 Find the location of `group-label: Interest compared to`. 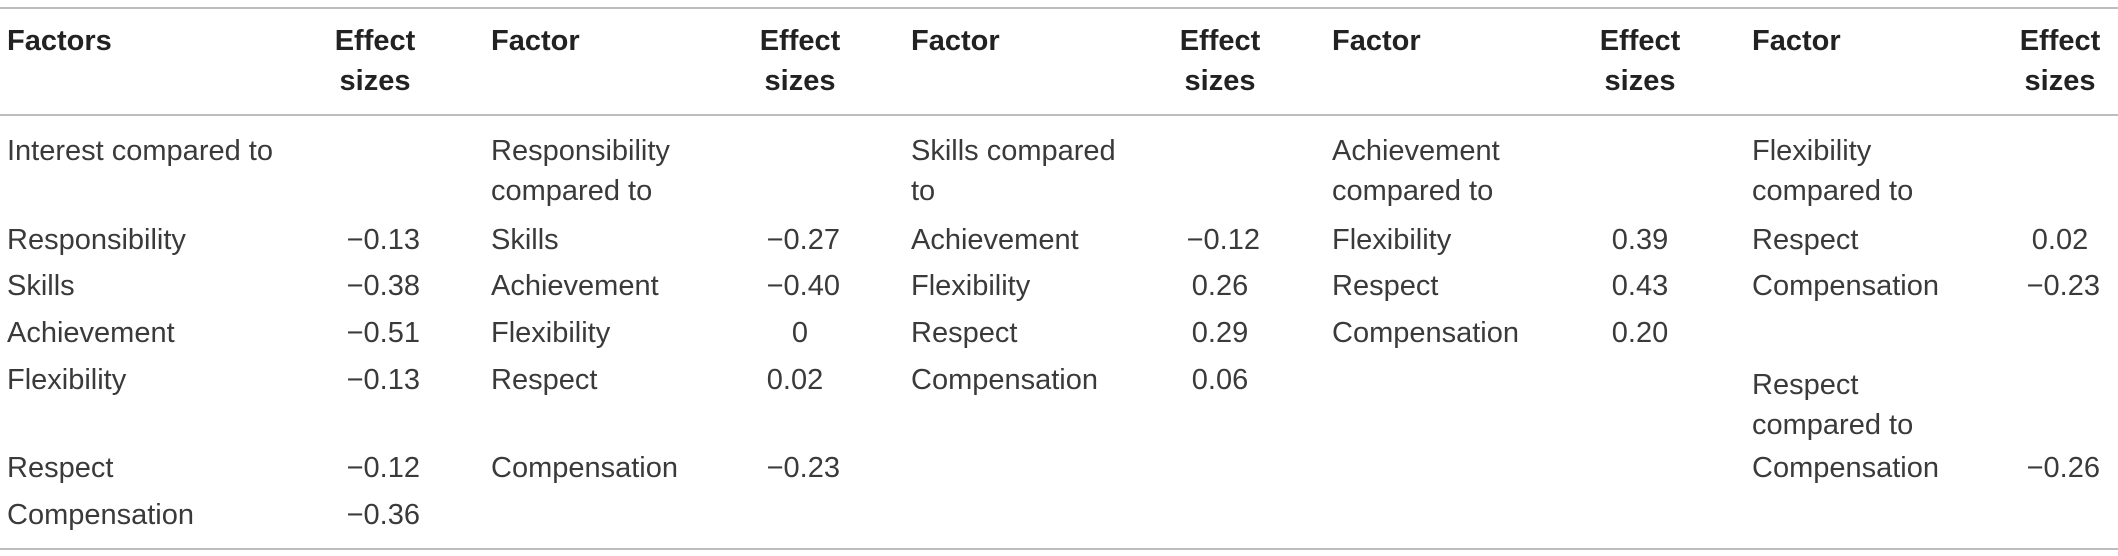

group-label: Interest compared to is located at coordinates (140, 151).